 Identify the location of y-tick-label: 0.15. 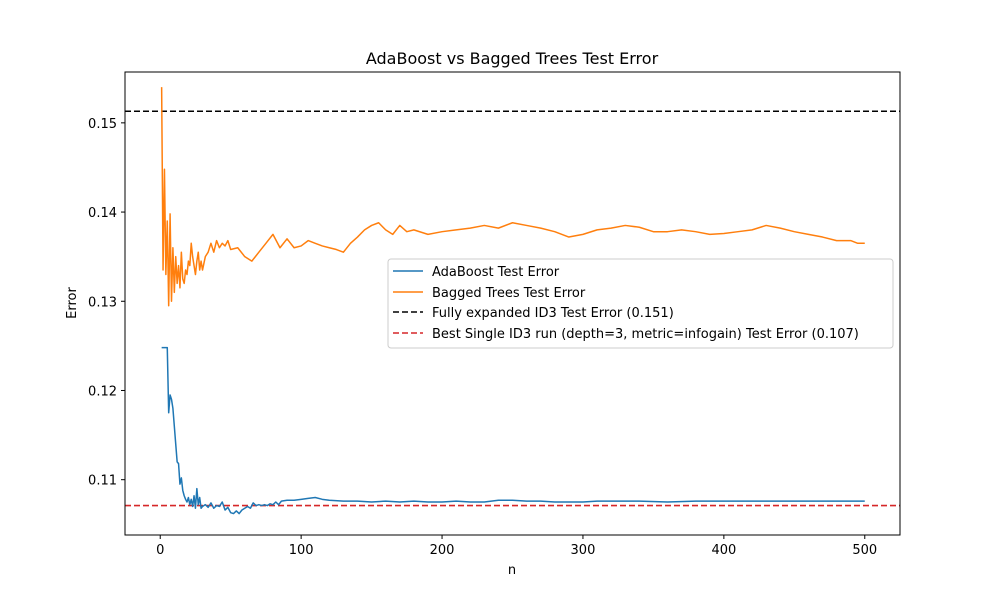
(102, 124).